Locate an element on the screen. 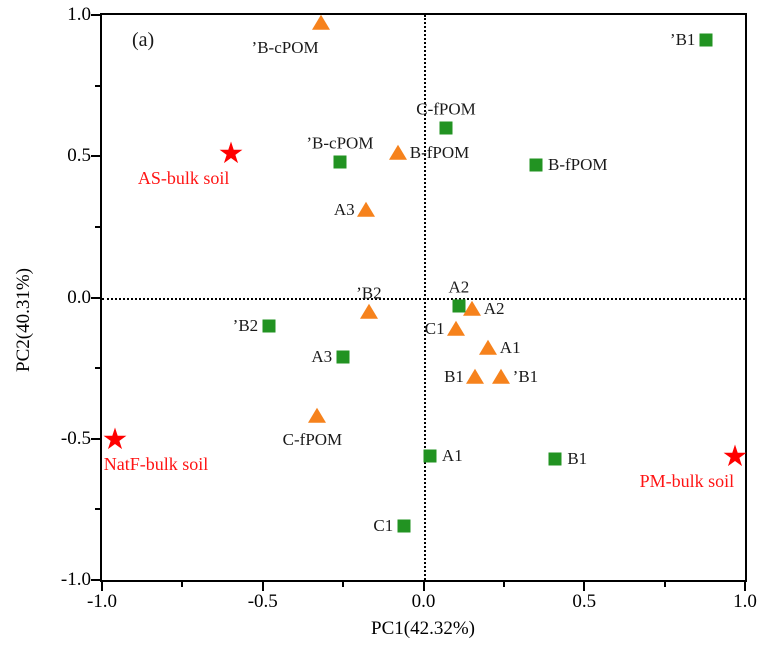  x-axis-tick-label: -0.5 is located at coordinates (262, 601).